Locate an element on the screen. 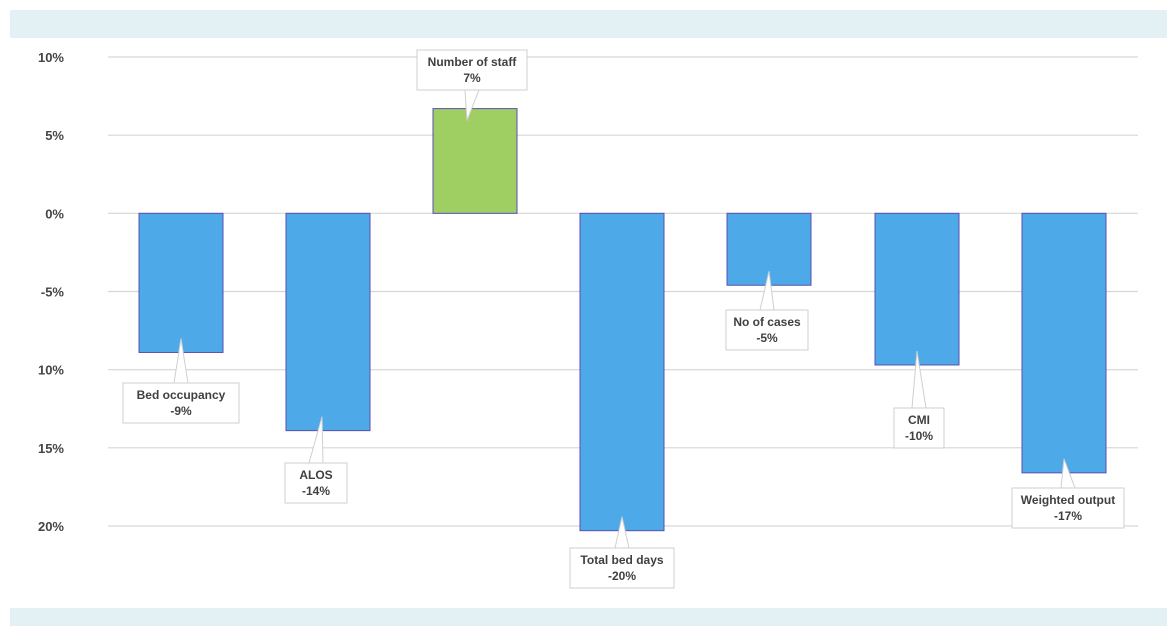 The height and width of the screenshot is (626, 1167). bar-alos is located at coordinates (328, 322).